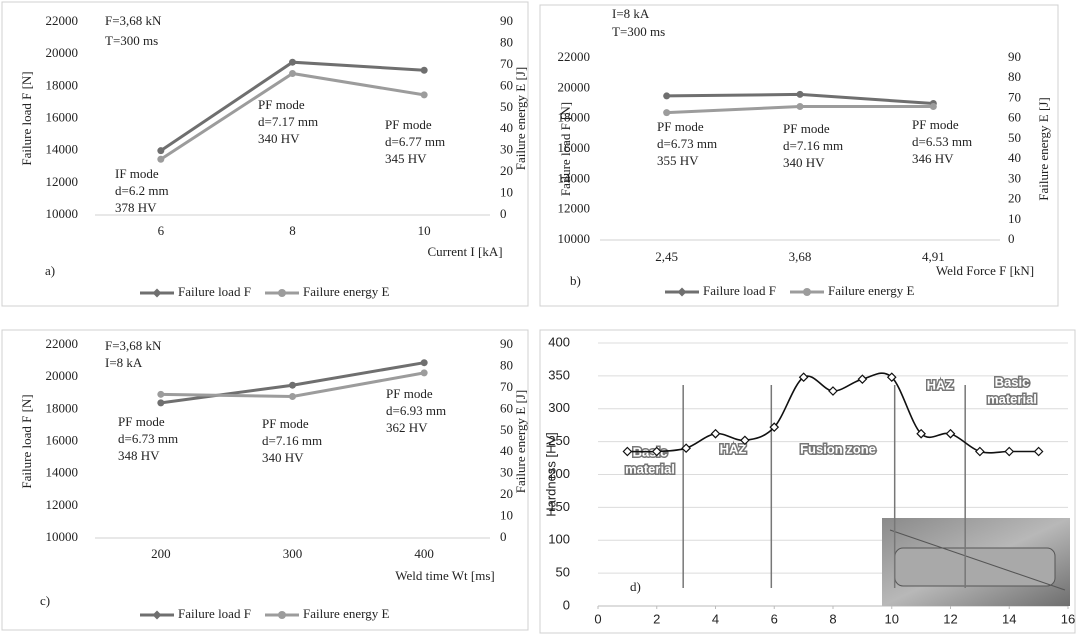 The image size is (1077, 635). Describe the element at coordinates (559, 473) in the screenshot. I see `y-tick-label: 200` at that location.